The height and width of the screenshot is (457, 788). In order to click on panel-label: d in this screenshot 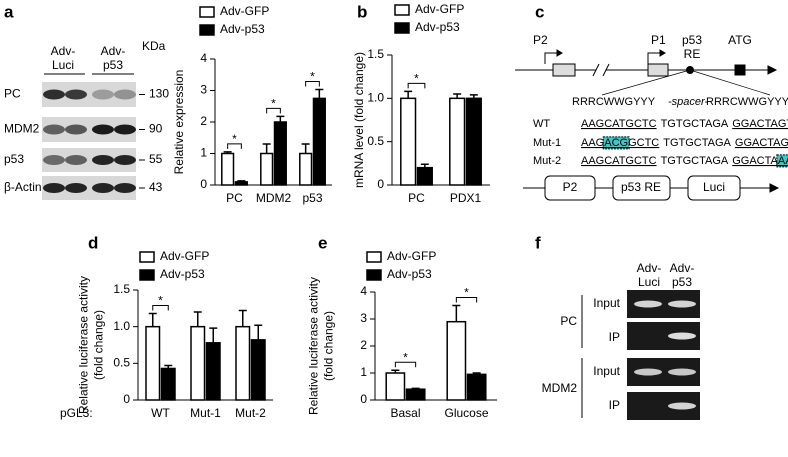, I will do `click(93, 242)`.